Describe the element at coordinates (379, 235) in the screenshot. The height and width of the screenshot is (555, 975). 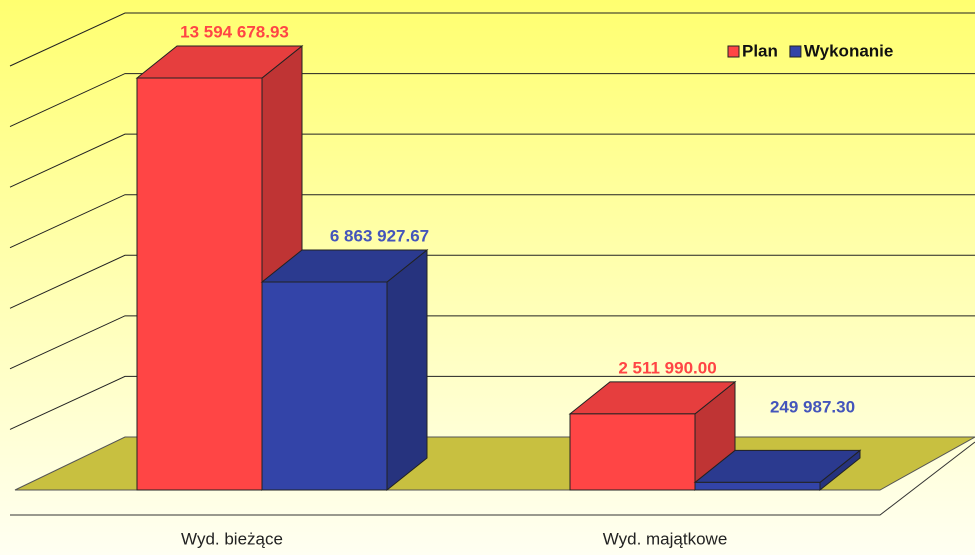
I see `data-label: 6 863 927.67` at that location.